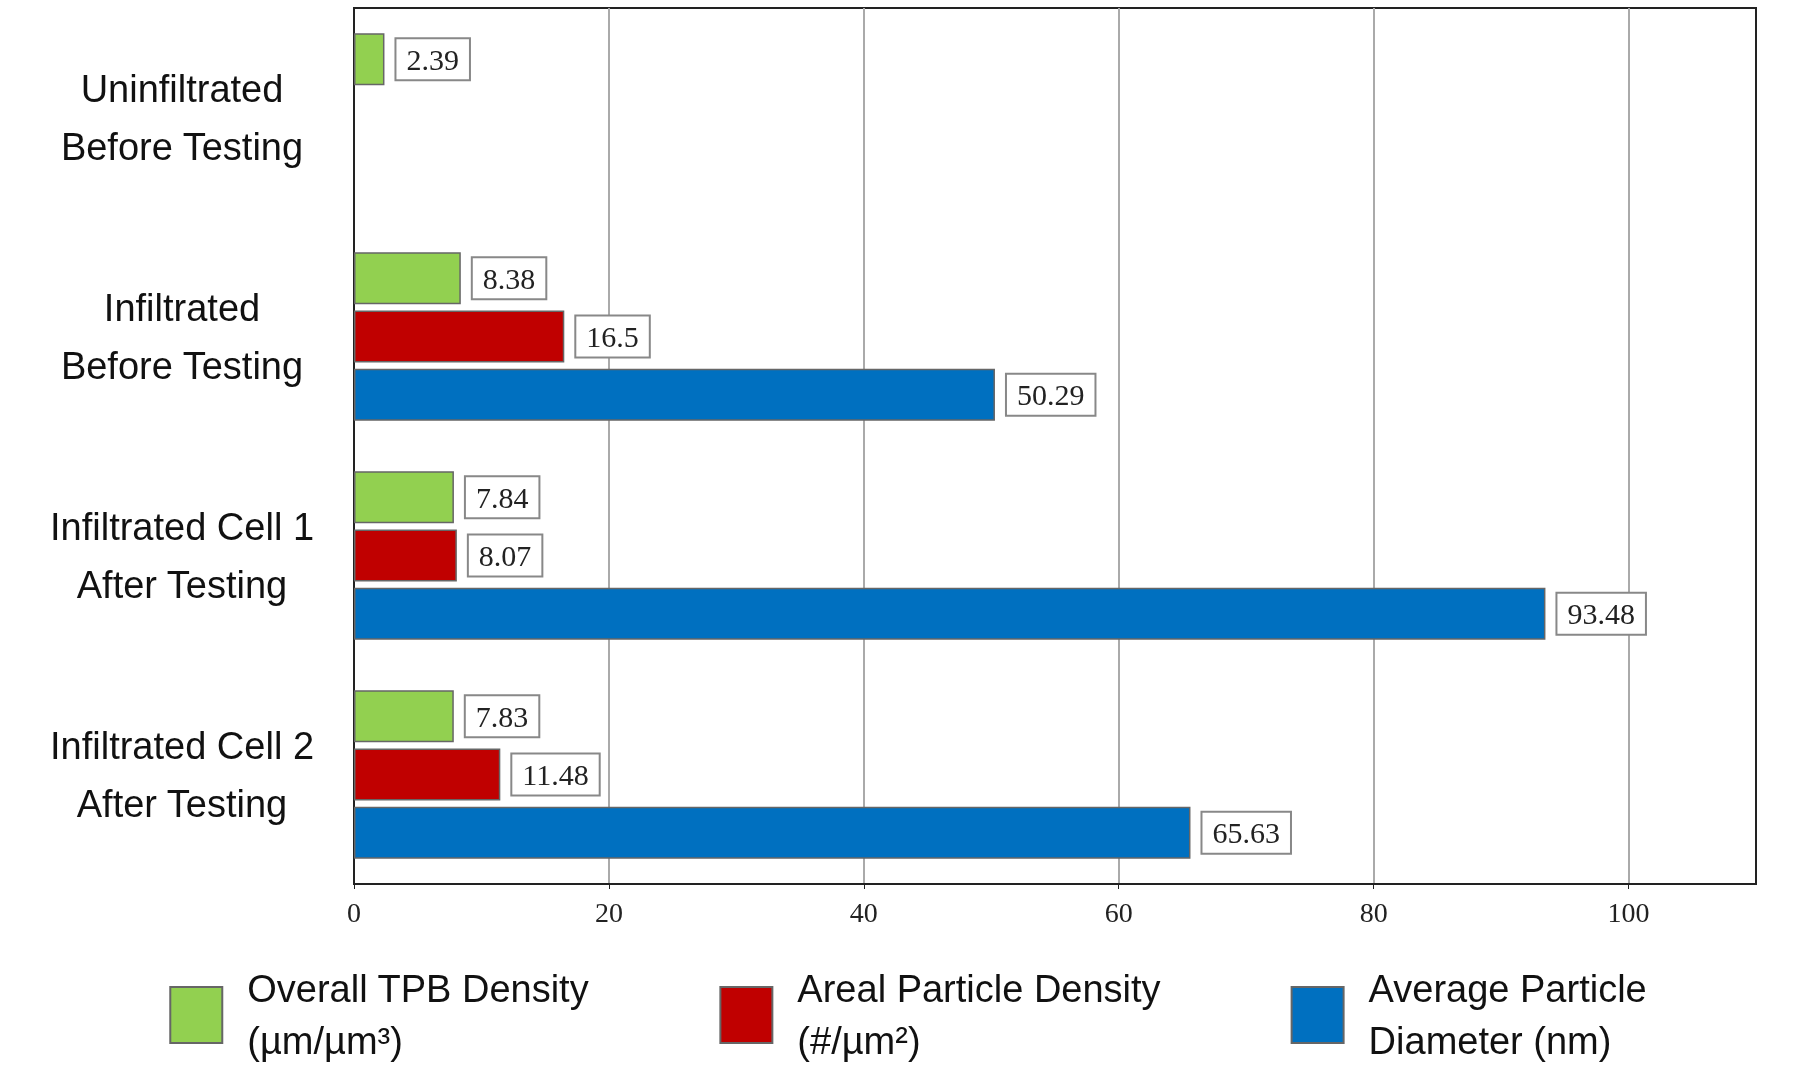  Describe the element at coordinates (432, 59) in the screenshot. I see `data-label: 2.39` at that location.